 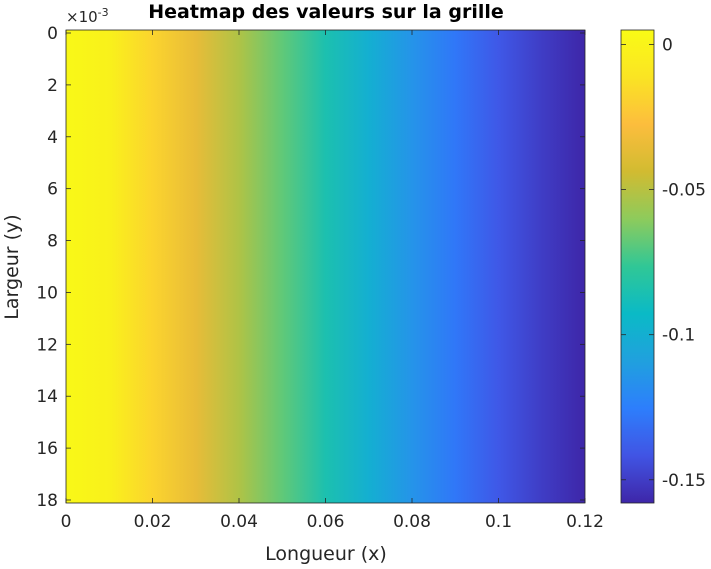 I want to click on x-tick-label: 0.02, so click(x=153, y=522).